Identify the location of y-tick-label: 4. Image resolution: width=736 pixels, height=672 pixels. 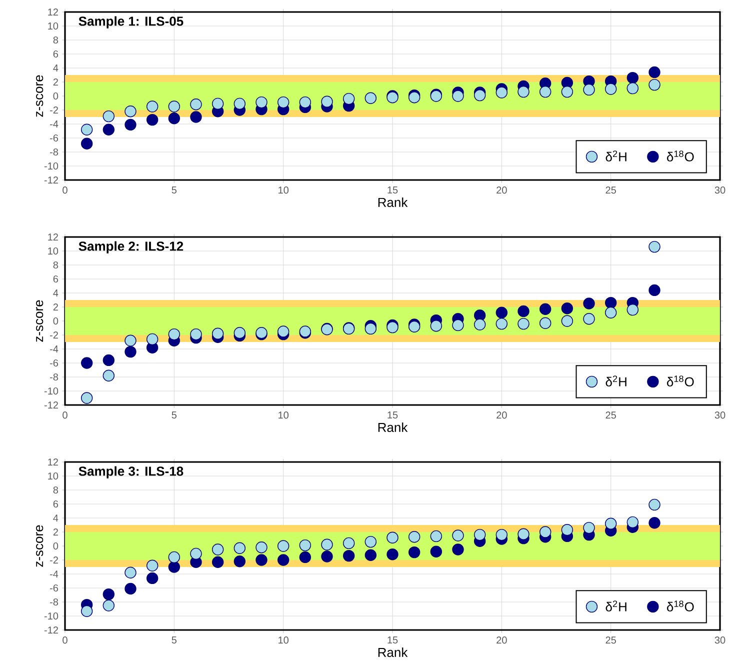
(55, 518).